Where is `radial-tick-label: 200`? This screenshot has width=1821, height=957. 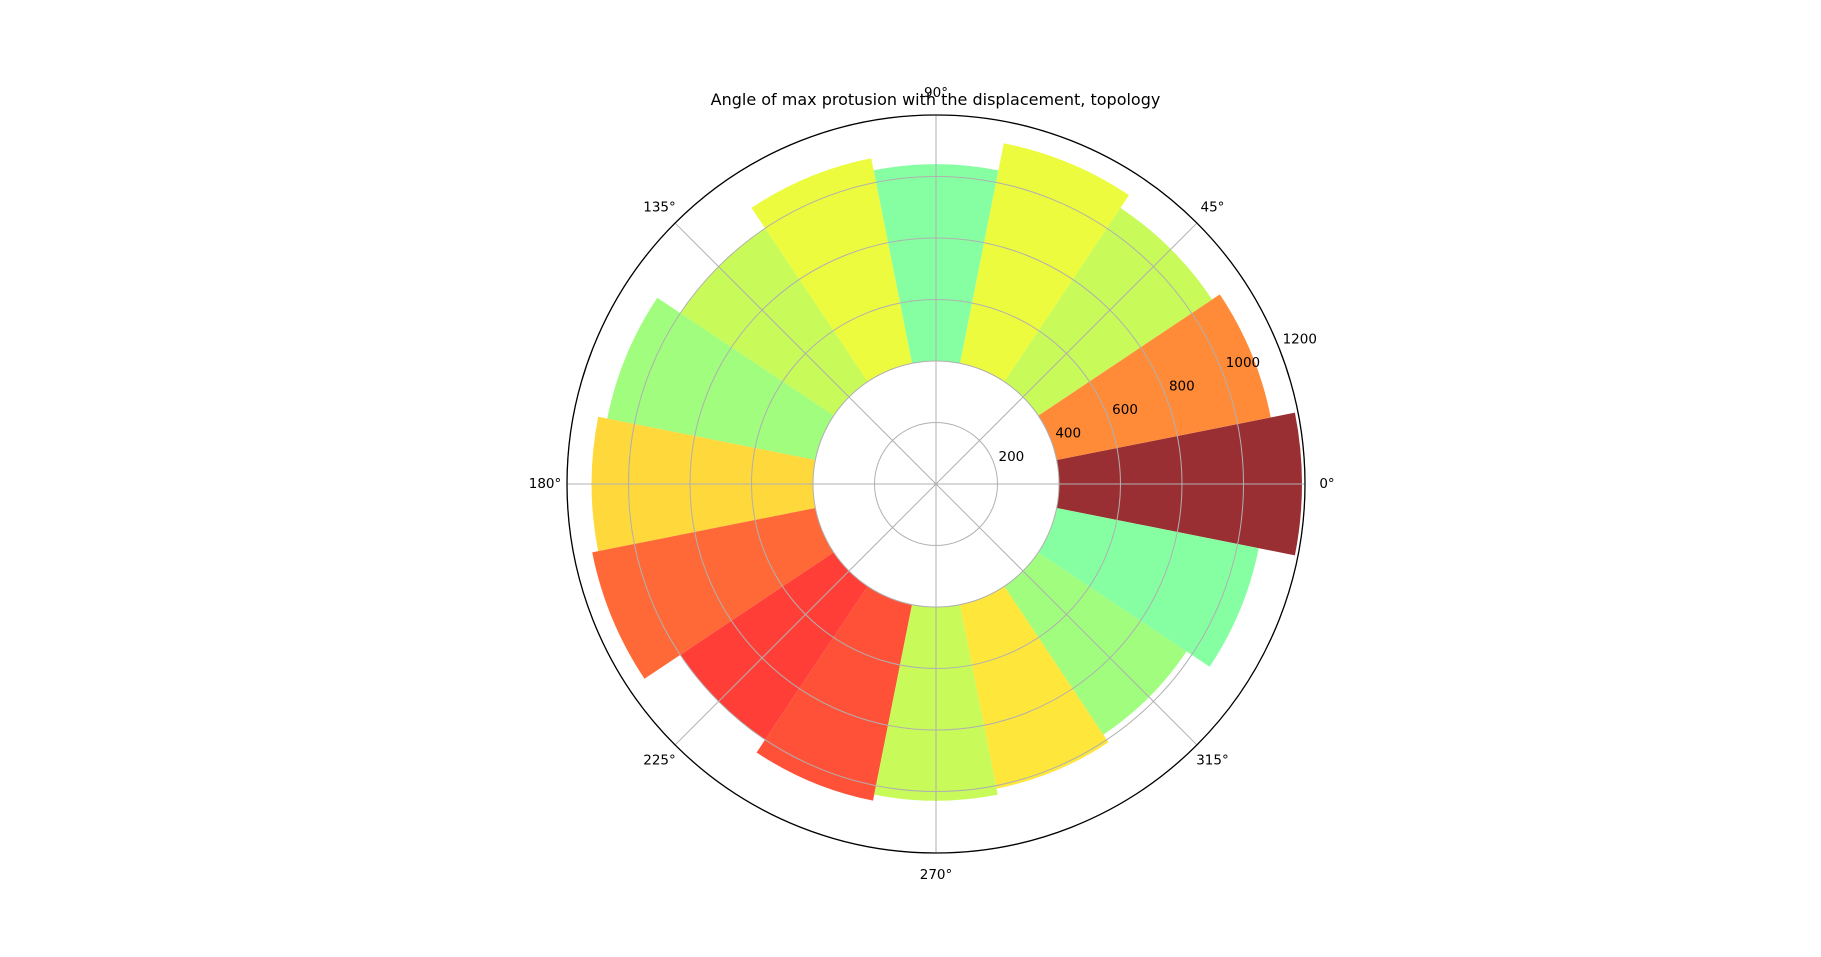 radial-tick-label: 200 is located at coordinates (1012, 457).